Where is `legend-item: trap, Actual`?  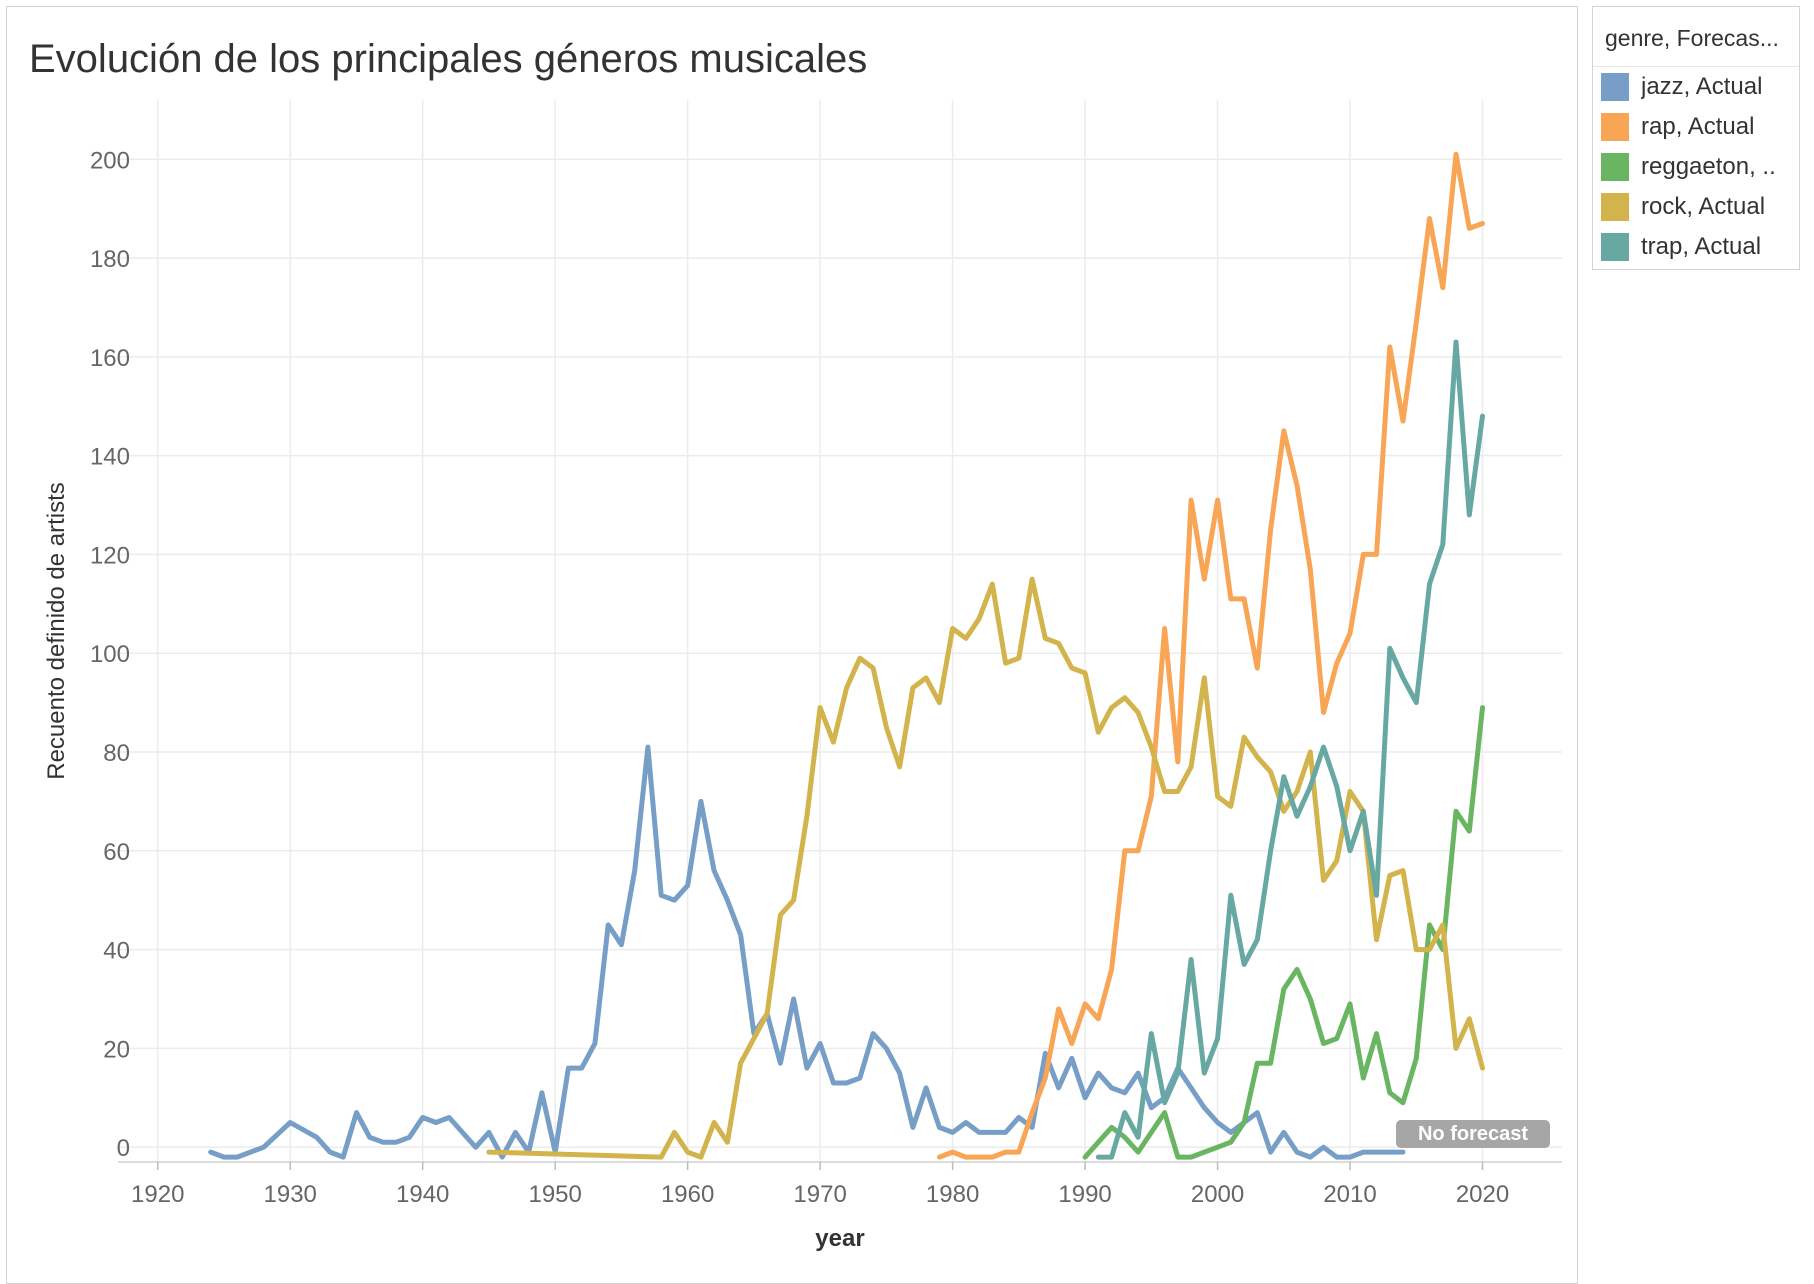 legend-item: trap, Actual is located at coordinates (1700, 247).